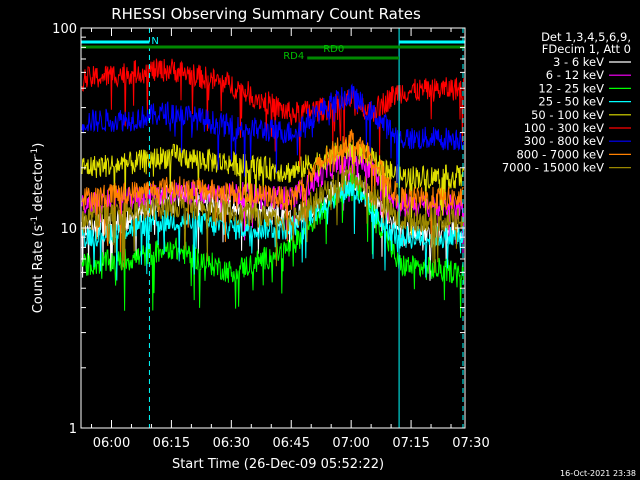 The width and height of the screenshot is (640, 480). I want to click on chart-title: RHESSI Observing Summary Count Rates, so click(266, 14).